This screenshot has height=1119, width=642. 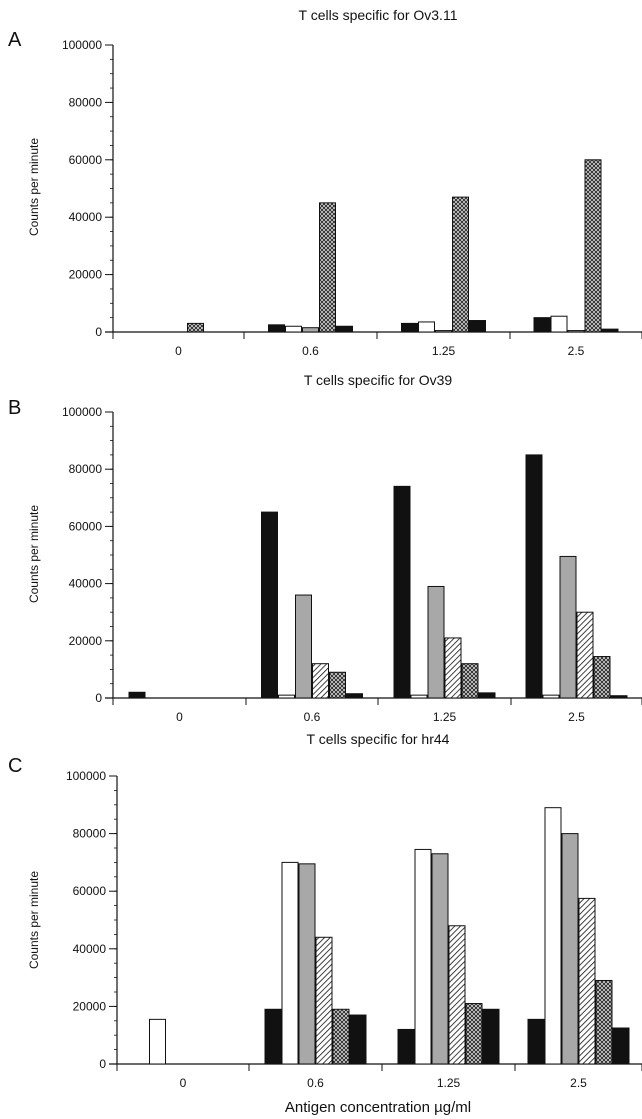 What do you see at coordinates (378, 15) in the screenshot?
I see `panel-a-title: T cells specific for Ov3.11` at bounding box center [378, 15].